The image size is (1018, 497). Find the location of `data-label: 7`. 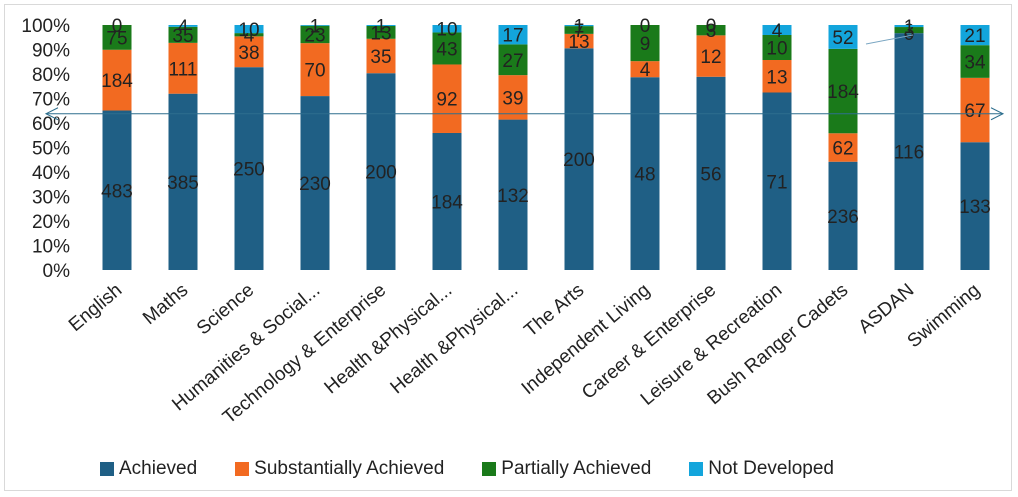

data-label: 7 is located at coordinates (579, 31).